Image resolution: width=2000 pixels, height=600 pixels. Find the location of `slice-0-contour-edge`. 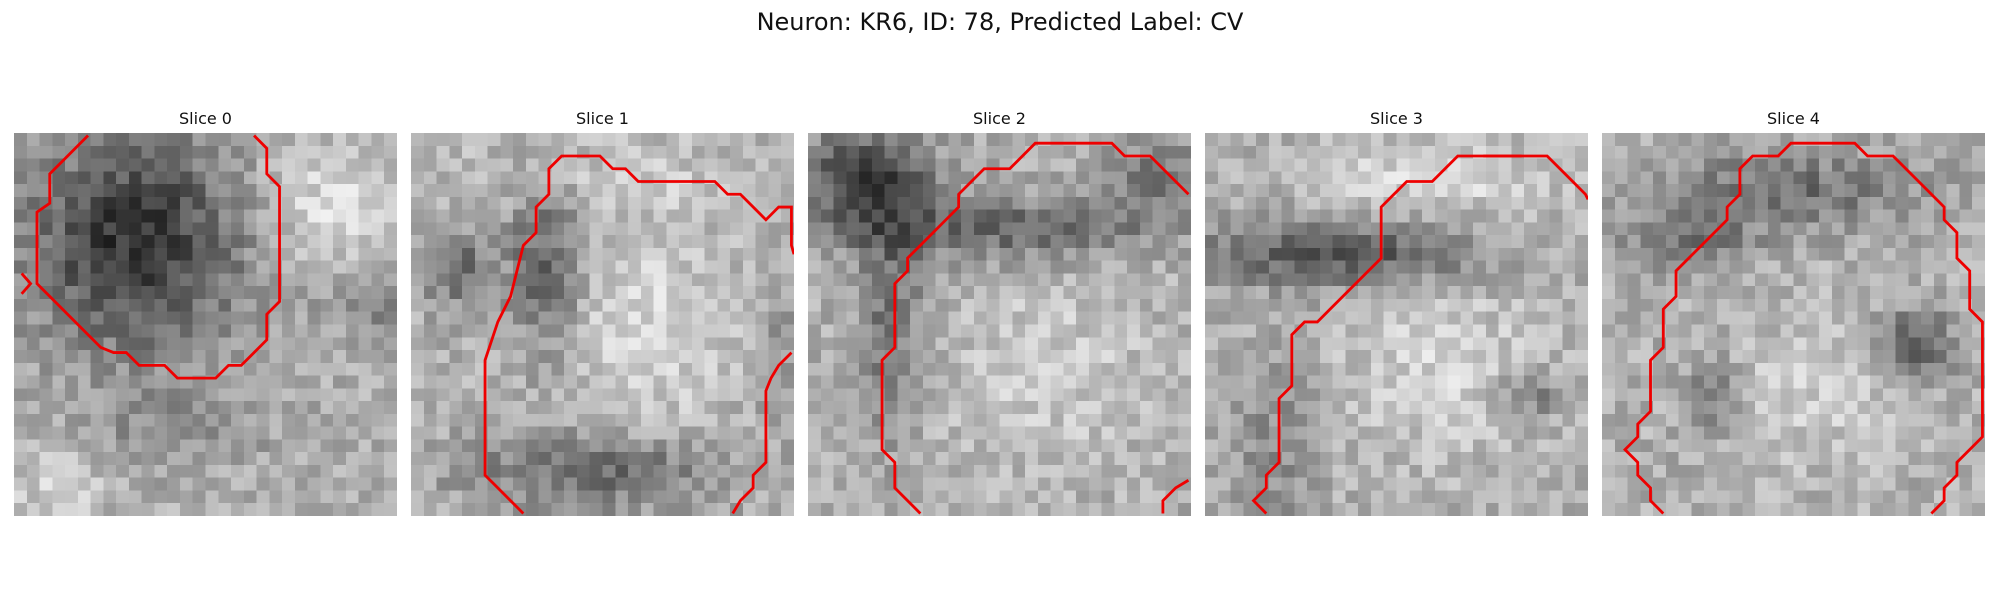

slice-0-contour-edge is located at coordinates (26, 283).